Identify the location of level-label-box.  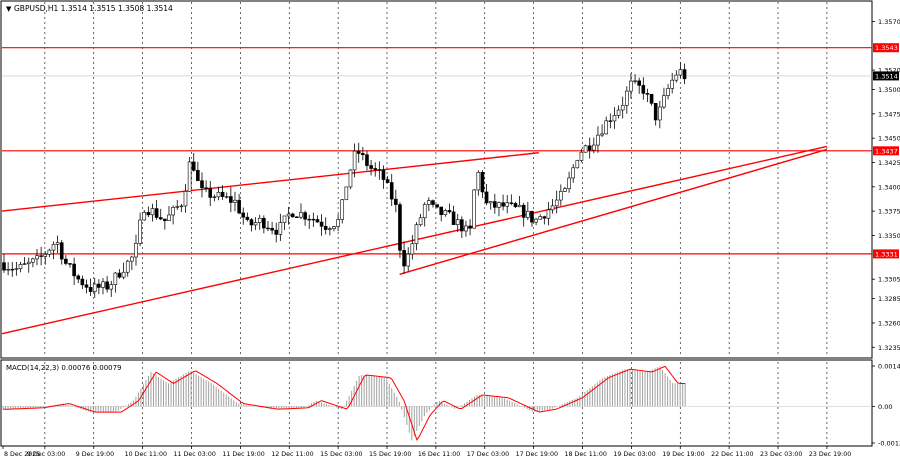
(886, 48).